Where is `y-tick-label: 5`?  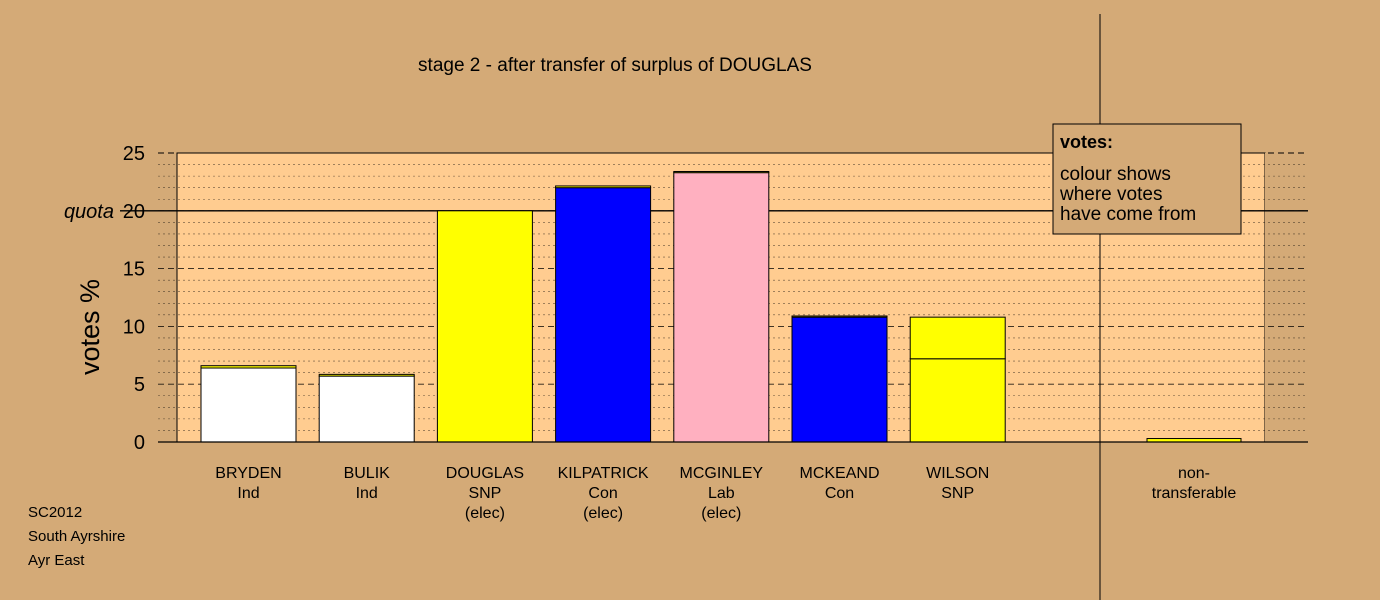 y-tick-label: 5 is located at coordinates (139, 385).